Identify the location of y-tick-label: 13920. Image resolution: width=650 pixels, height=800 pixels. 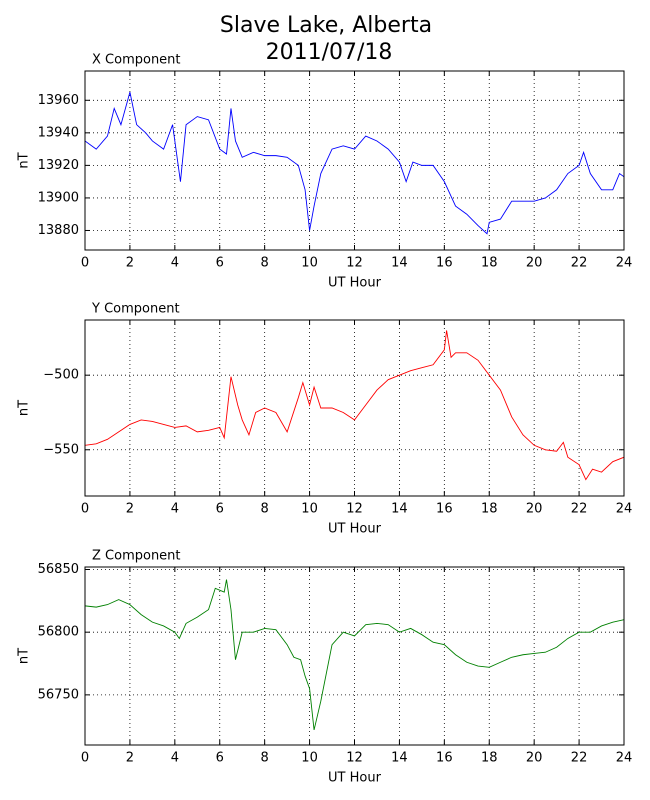
(58, 165).